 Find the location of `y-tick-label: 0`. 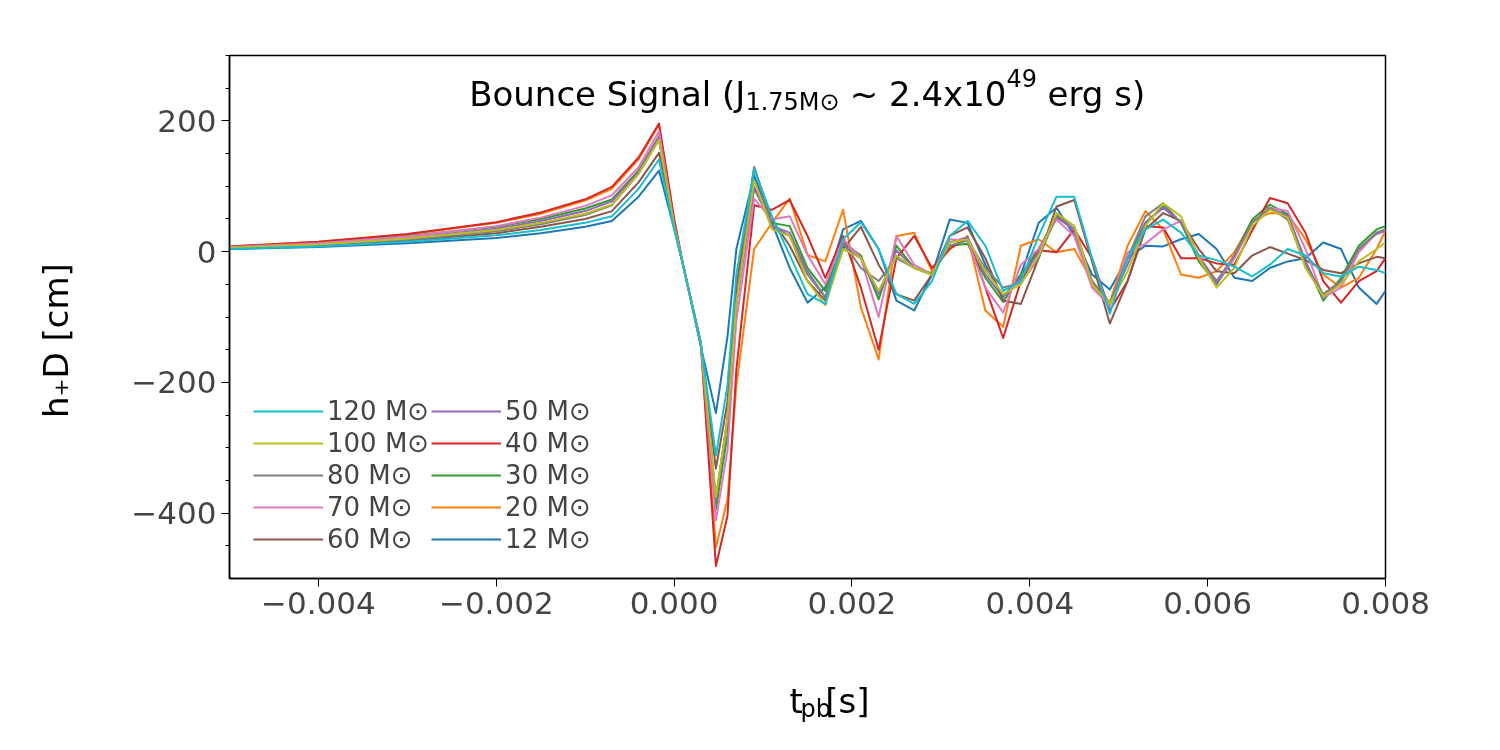

y-tick-label: 0 is located at coordinates (206, 251).